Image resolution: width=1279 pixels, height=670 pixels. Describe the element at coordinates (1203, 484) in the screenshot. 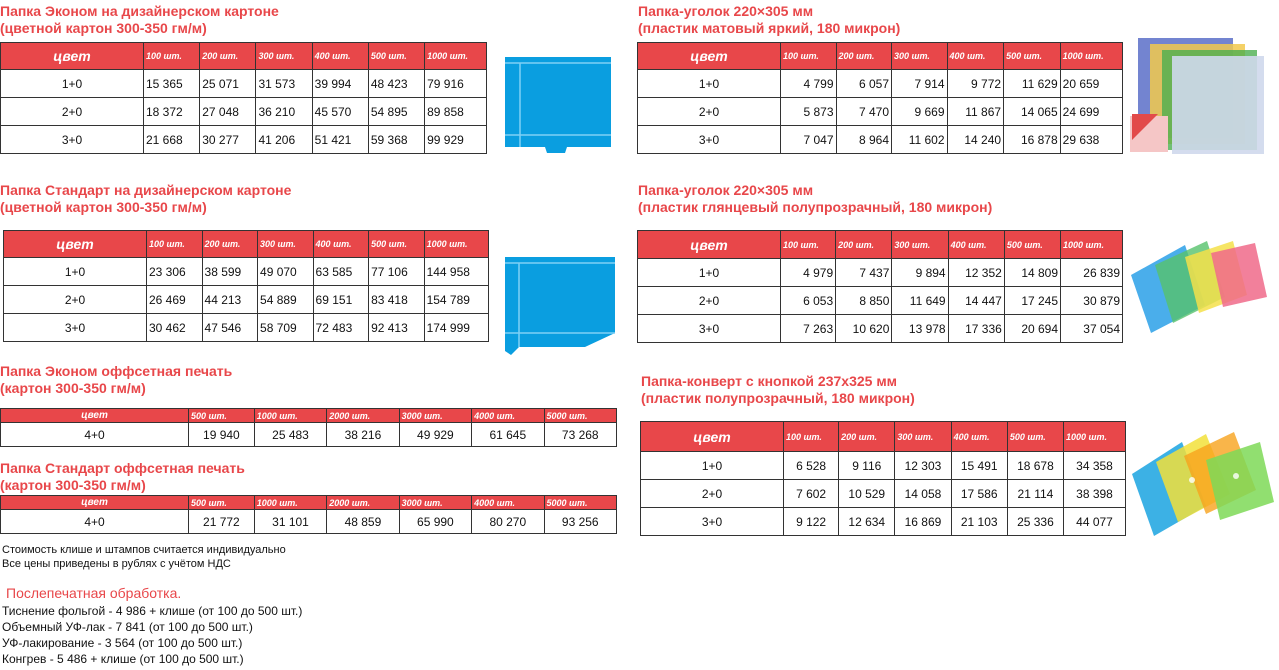

I see `konvert-image` at that location.